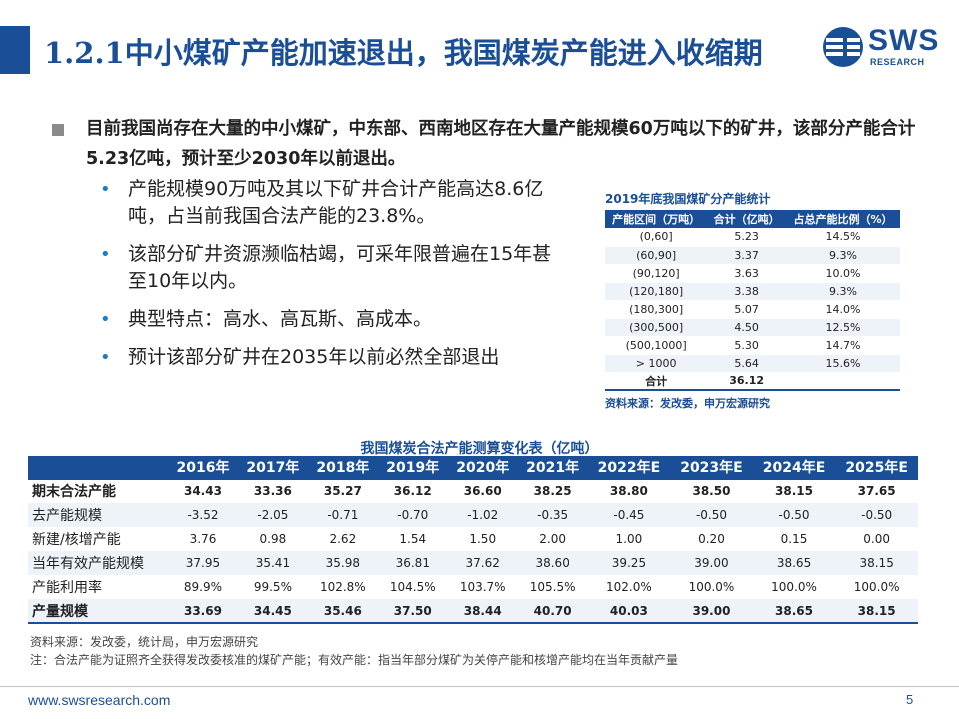 Image resolution: width=959 pixels, height=719 pixels. I want to click on table-row: (180,300] 5.07 14.0%, so click(752, 309).